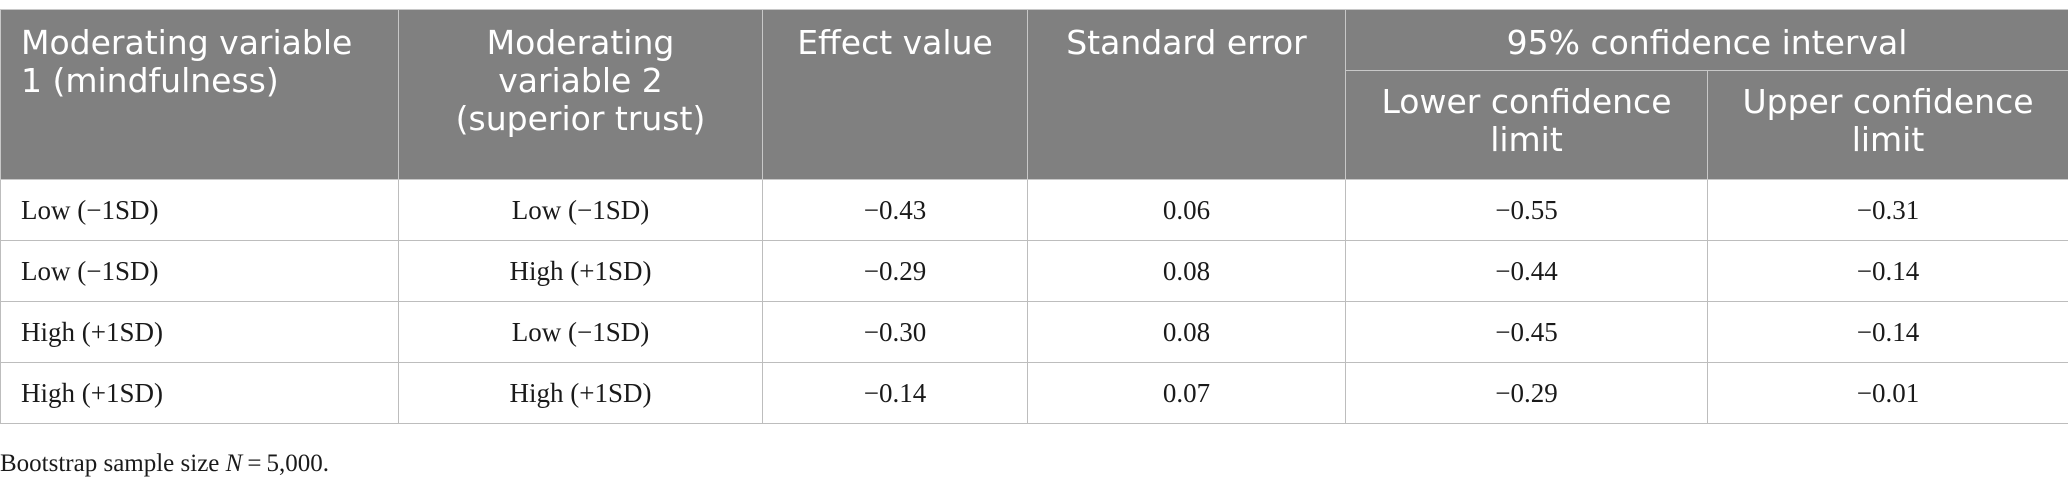 This screenshot has width=2068, height=492. I want to click on cell-upper-limit: −0.31, so click(1887, 210).